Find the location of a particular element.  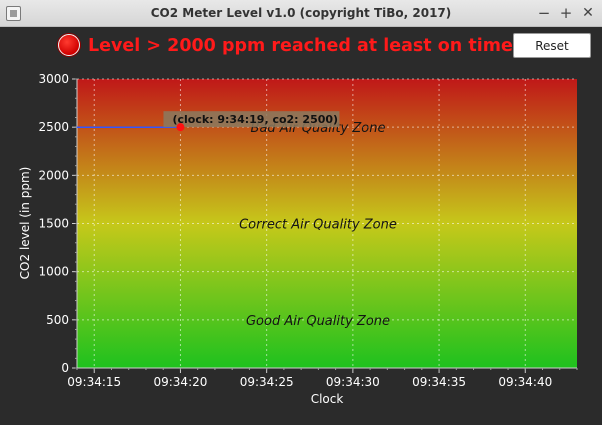

x-tick-label: 09:34:40 is located at coordinates (525, 382).